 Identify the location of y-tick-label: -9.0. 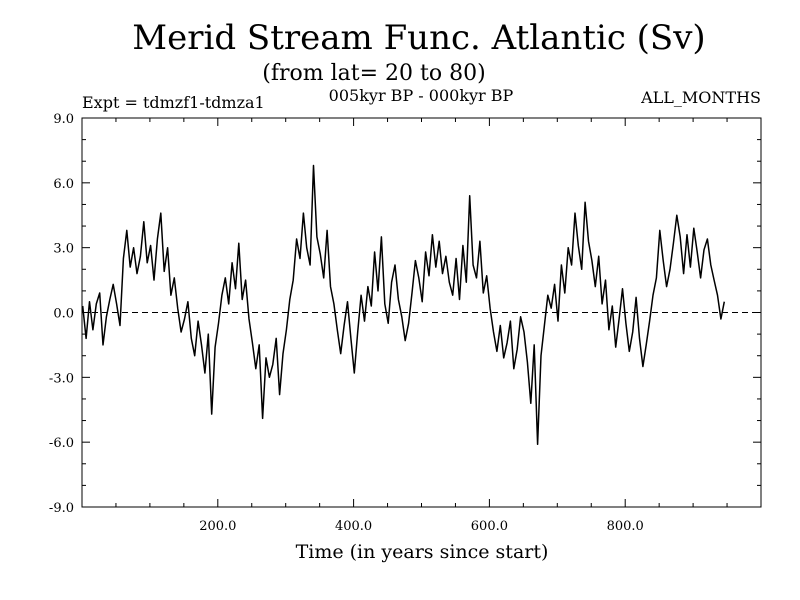
(61, 508).